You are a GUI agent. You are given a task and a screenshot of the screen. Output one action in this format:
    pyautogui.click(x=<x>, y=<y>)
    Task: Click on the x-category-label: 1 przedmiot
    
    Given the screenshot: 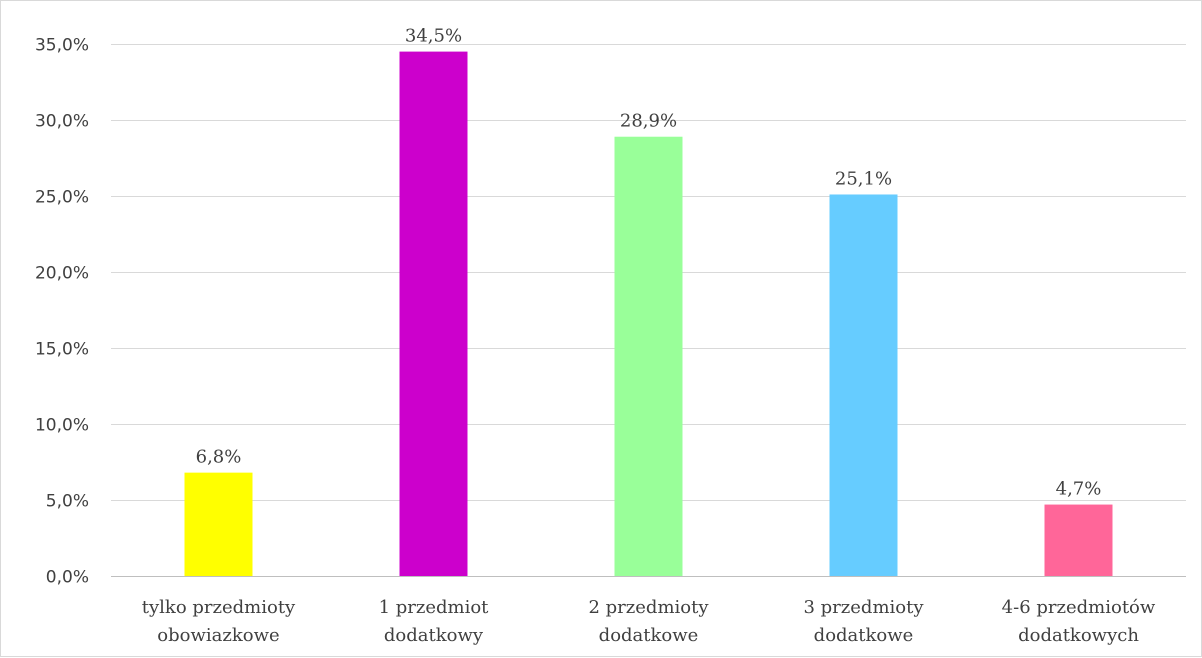 What is the action you would take?
    pyautogui.click(x=434, y=607)
    